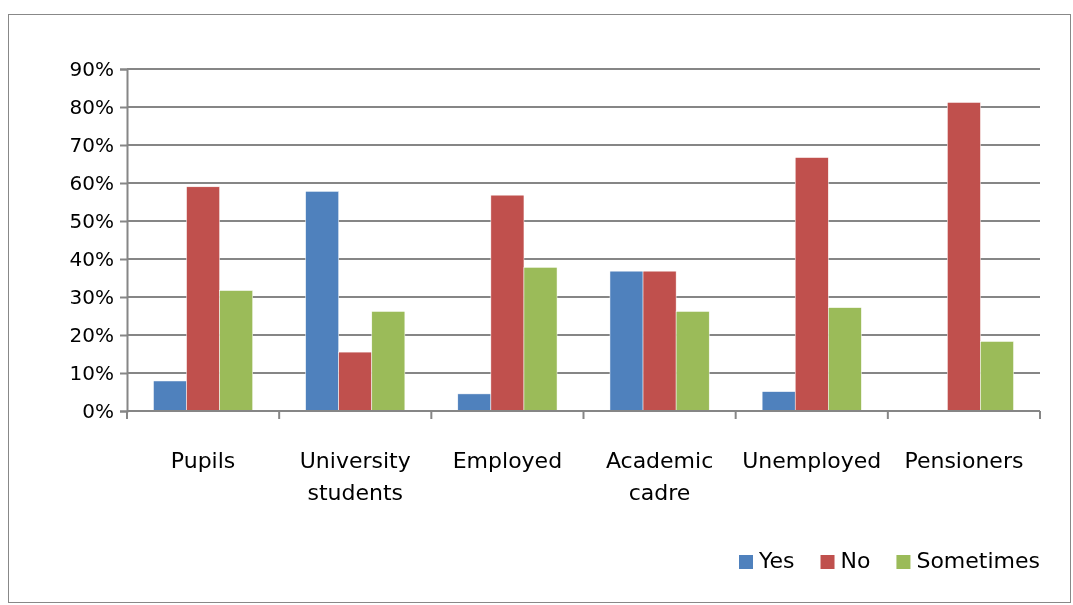 This screenshot has height=605, width=1073. Describe the element at coordinates (964, 460) in the screenshot. I see `x-tick-label: Pensioners` at that location.